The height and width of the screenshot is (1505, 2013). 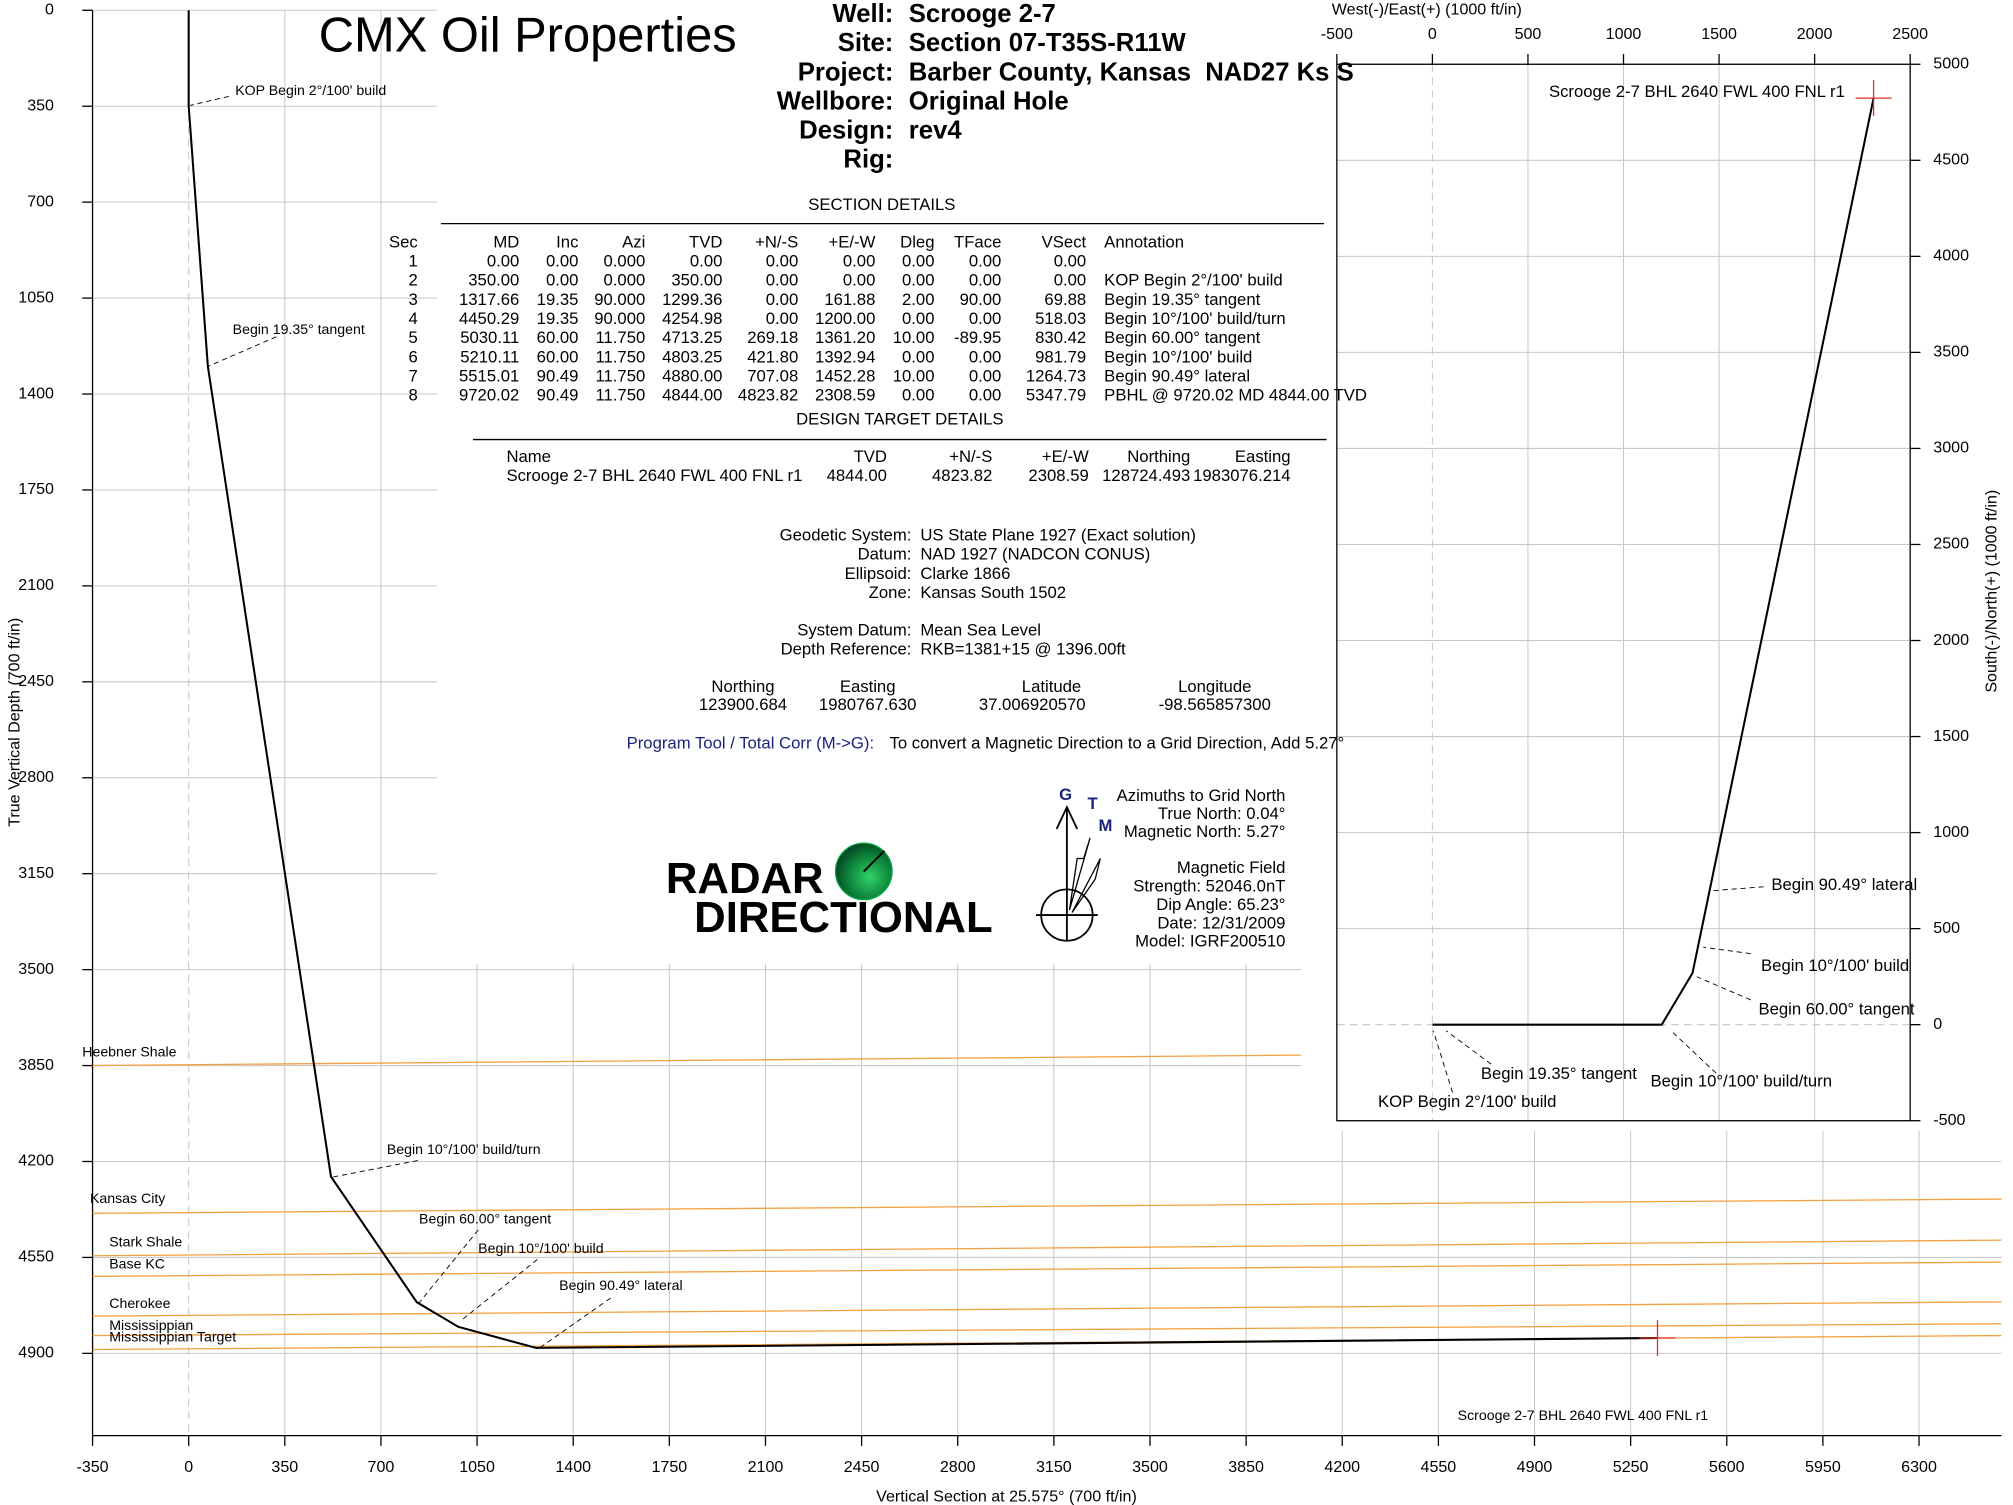 I want to click on table-cell: Begin 90.49° lateral, so click(x=1177, y=375).